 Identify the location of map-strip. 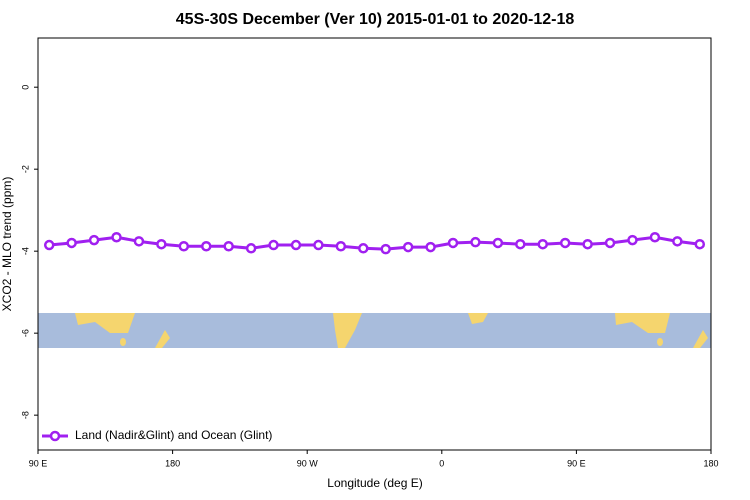
(374, 330).